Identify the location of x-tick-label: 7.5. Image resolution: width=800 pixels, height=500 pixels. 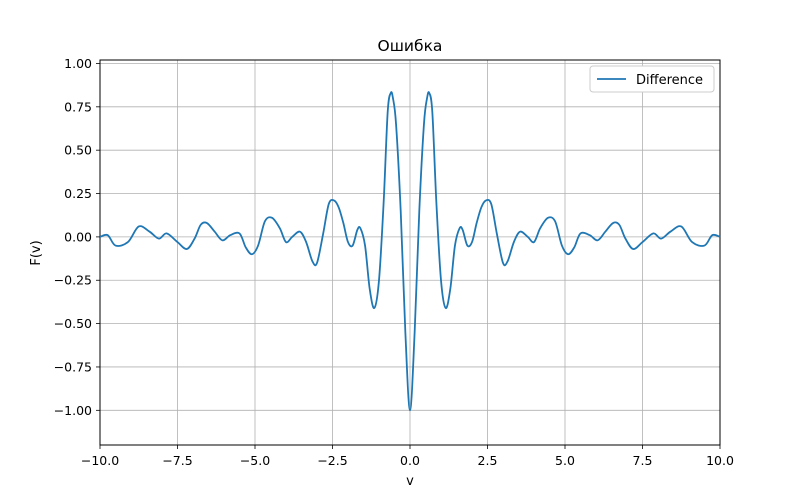
(643, 460).